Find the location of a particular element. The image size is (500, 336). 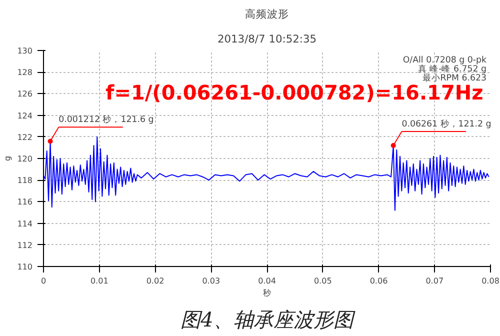

chart-subtitle: 2013/8/7 10:52:35 is located at coordinates (267, 39).